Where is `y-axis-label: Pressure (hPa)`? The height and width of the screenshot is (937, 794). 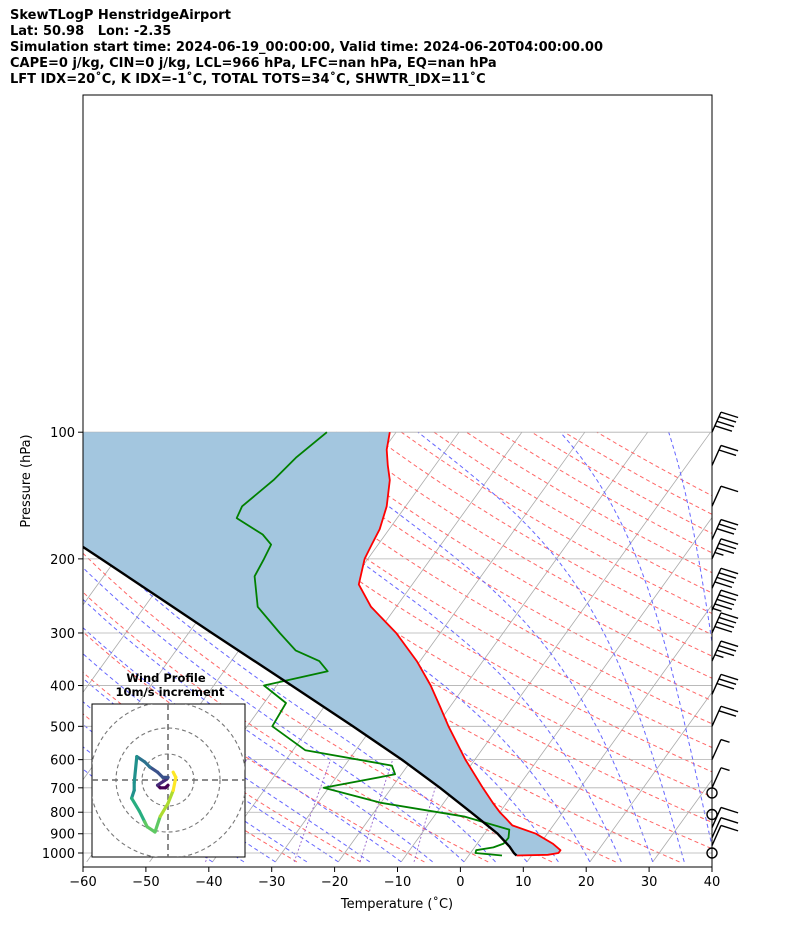 y-axis-label: Pressure (hPa) is located at coordinates (26, 480).